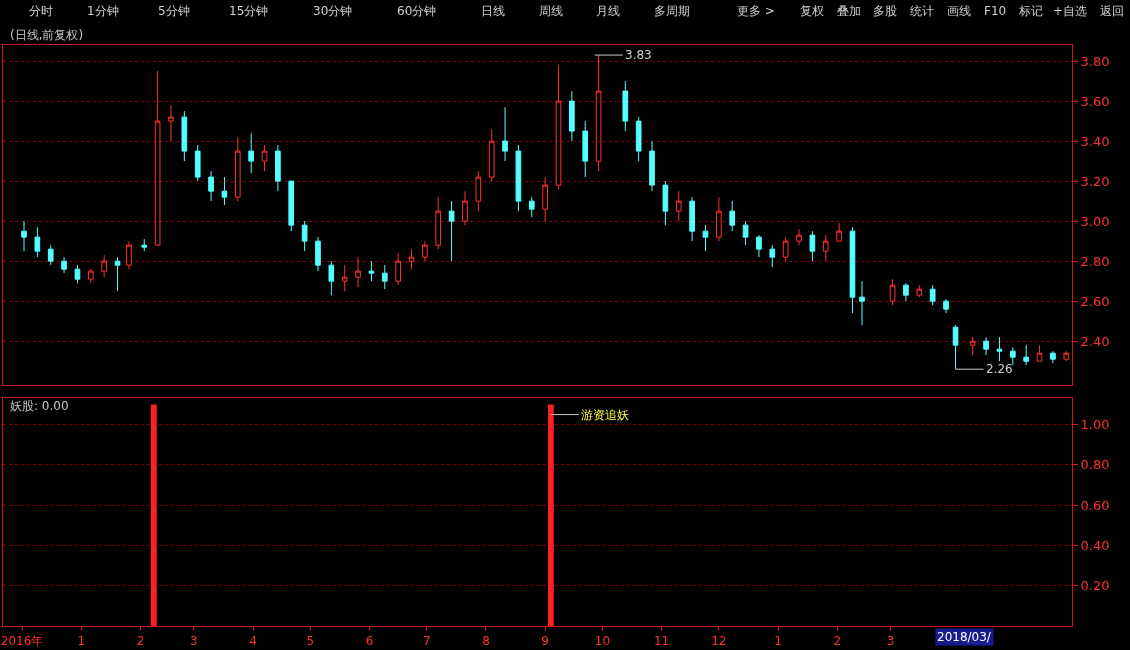  Describe the element at coordinates (1095, 341) in the screenshot. I see `y-tick-label: 2.40` at that location.